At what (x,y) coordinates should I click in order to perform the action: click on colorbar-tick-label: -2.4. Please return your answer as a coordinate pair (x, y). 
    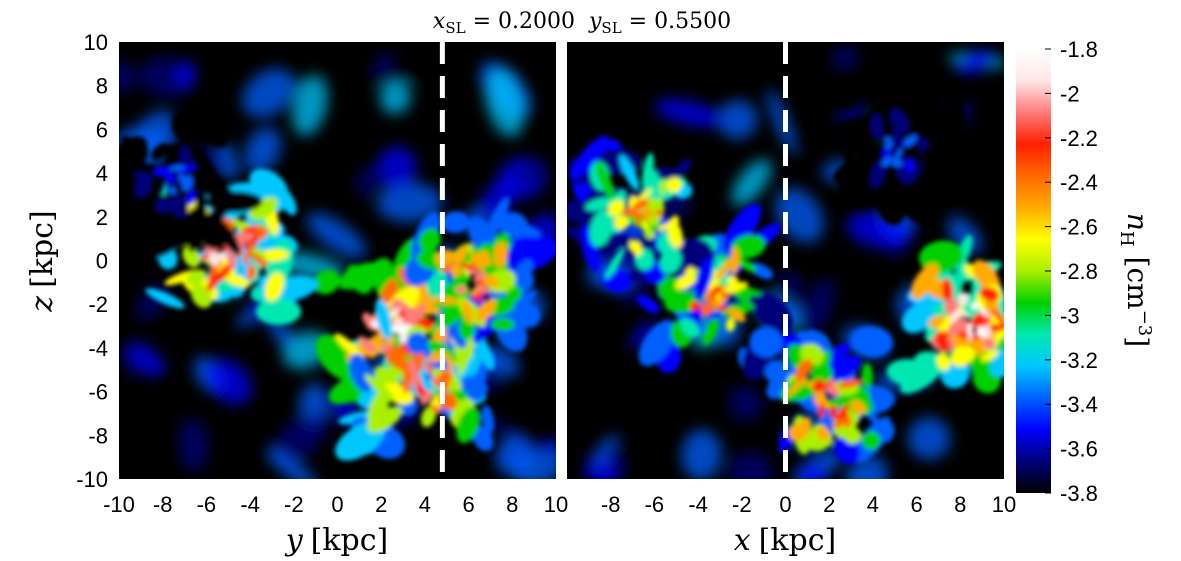
    Looking at the image, I should click on (1079, 182).